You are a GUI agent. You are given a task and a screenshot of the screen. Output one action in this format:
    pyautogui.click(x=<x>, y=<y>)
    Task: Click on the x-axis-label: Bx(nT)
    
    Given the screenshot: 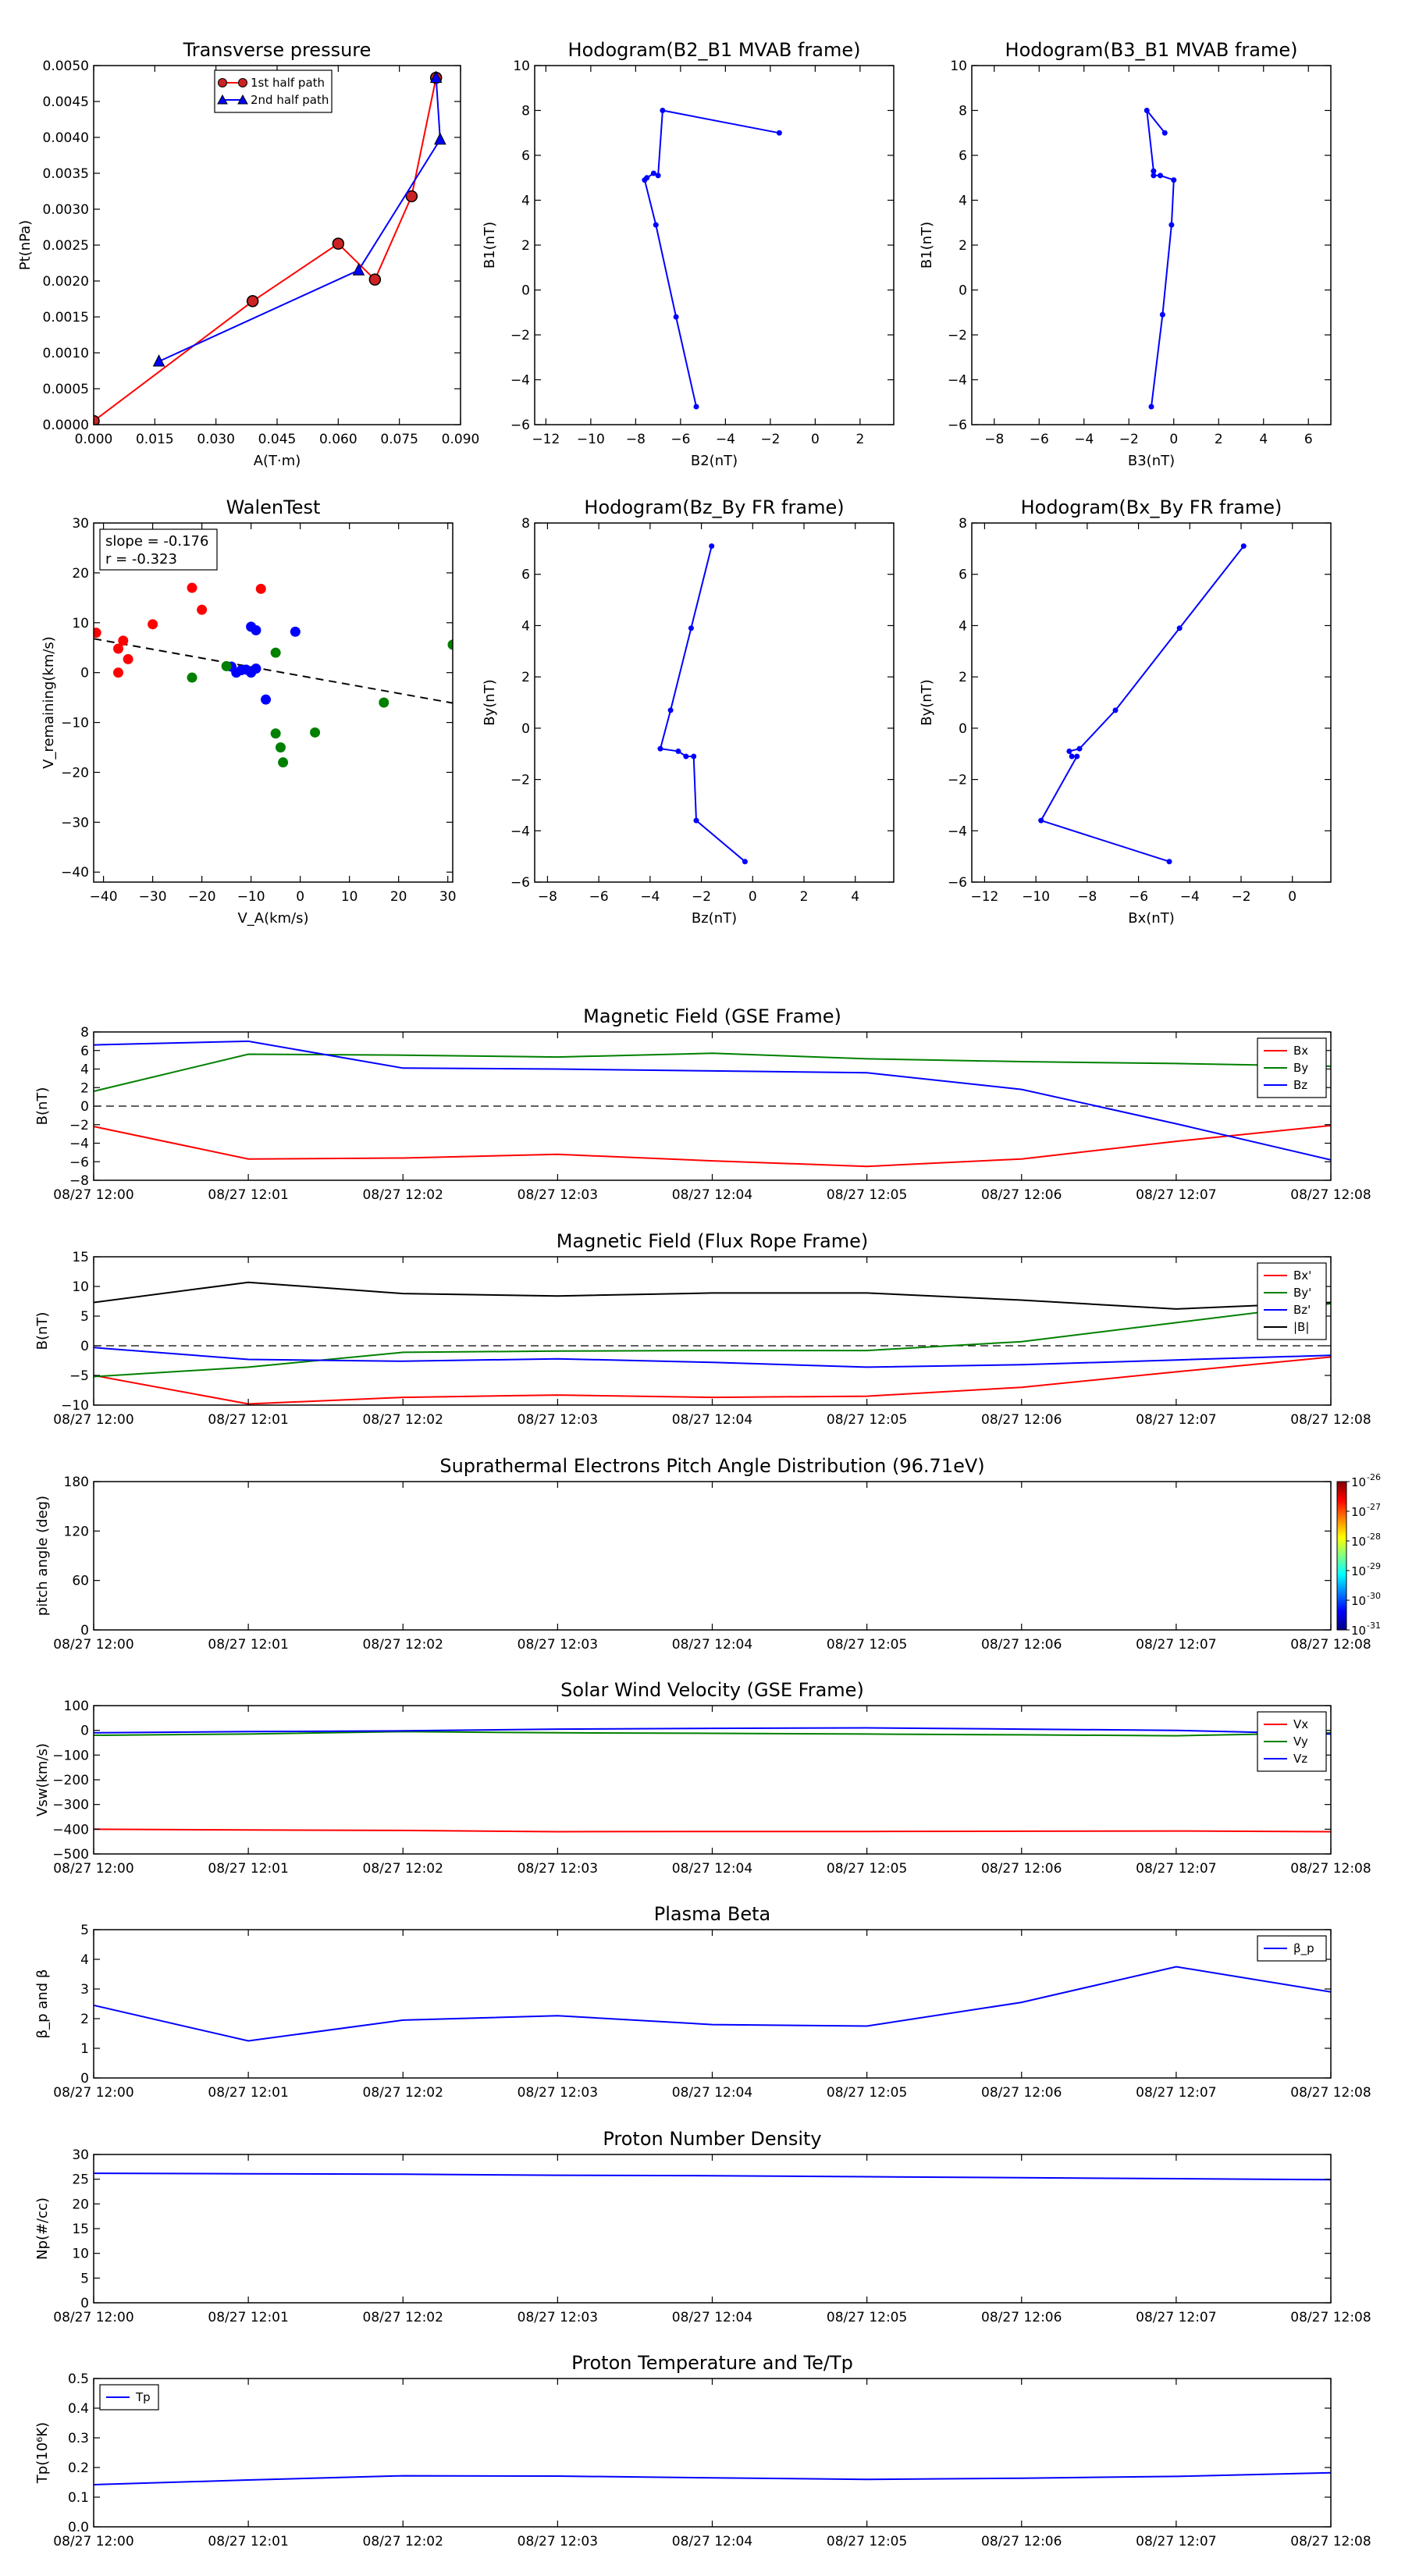 What is the action you would take?
    pyautogui.click(x=1151, y=919)
    